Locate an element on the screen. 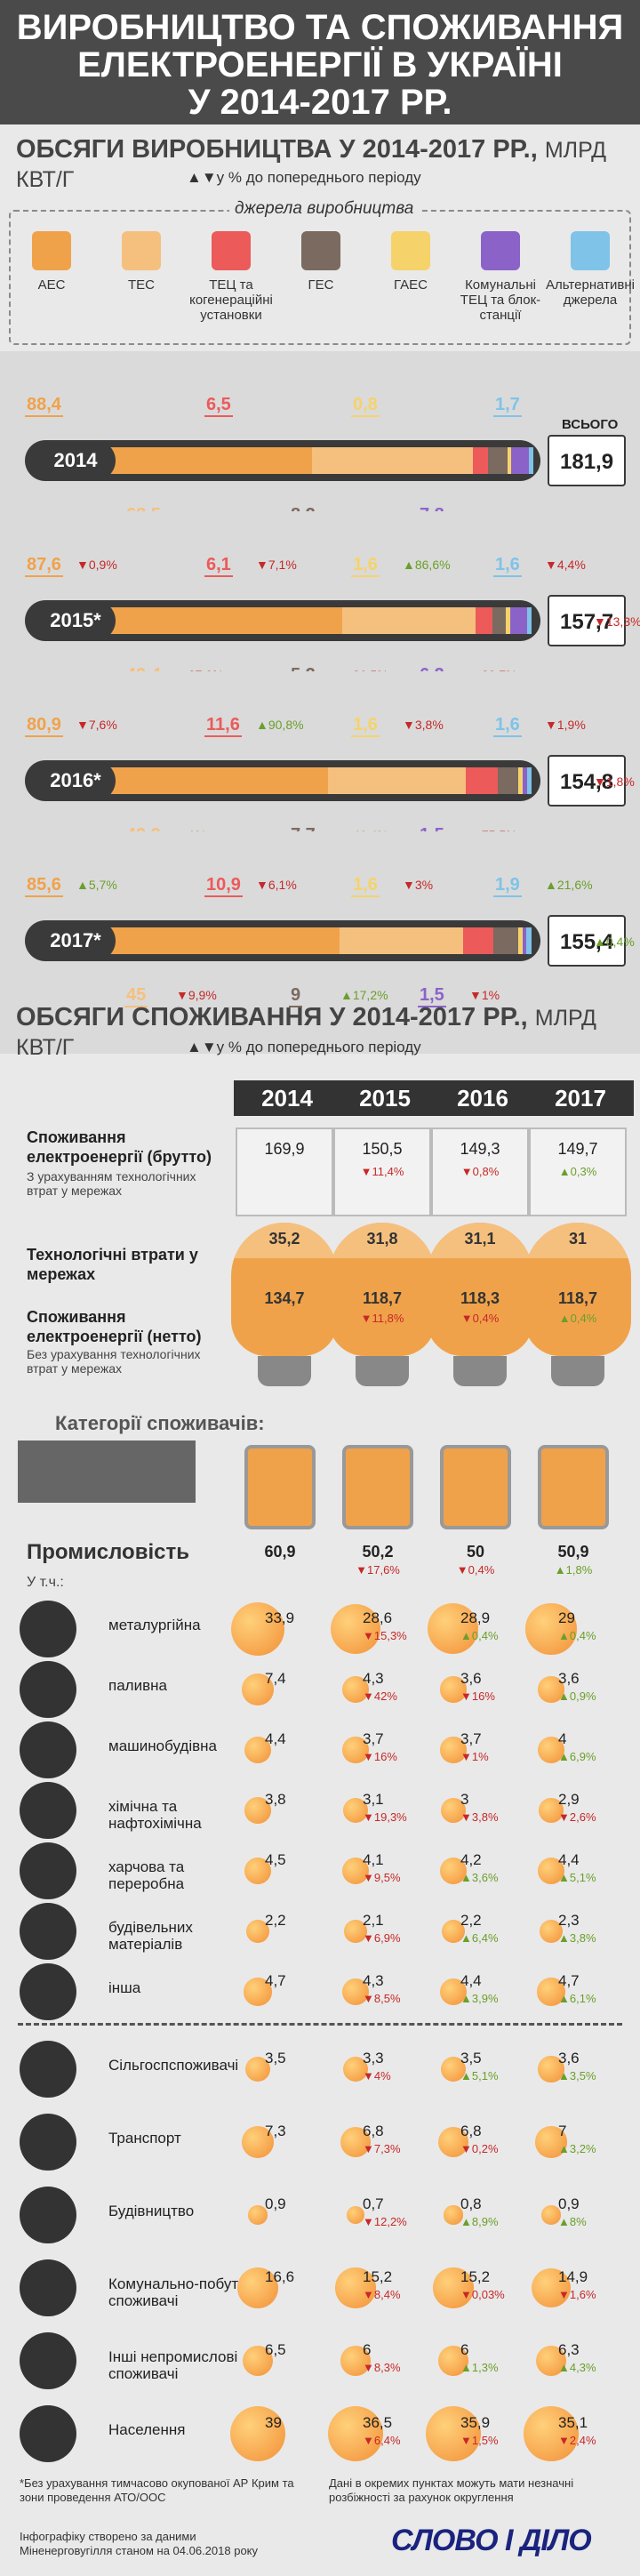 This screenshot has height=2576, width=640. category-value: 4,2 is located at coordinates (471, 1859).